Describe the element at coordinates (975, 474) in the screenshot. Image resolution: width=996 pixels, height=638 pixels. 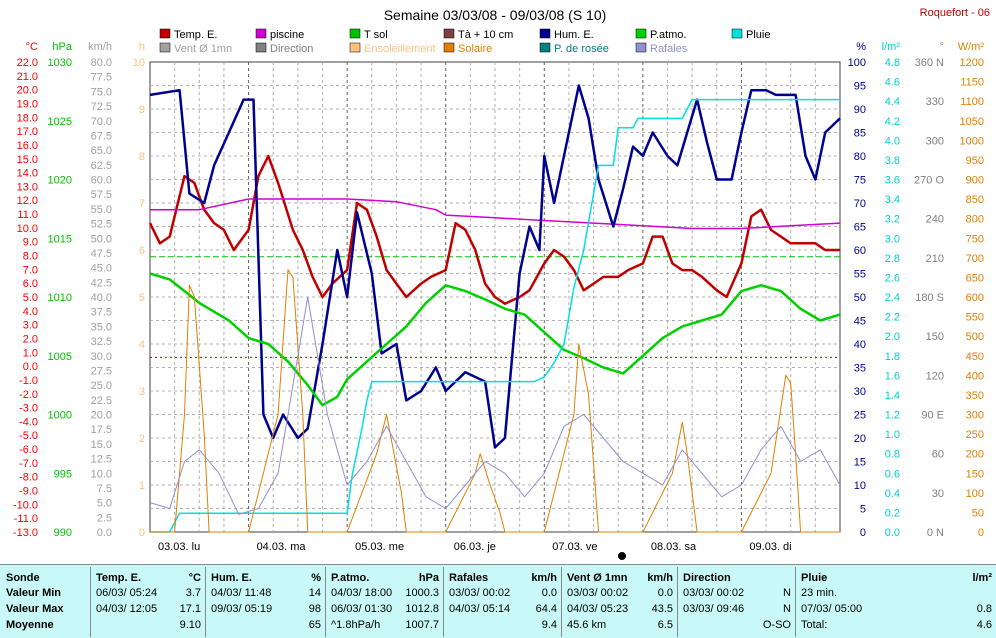
I see `tick-label: 150` at that location.